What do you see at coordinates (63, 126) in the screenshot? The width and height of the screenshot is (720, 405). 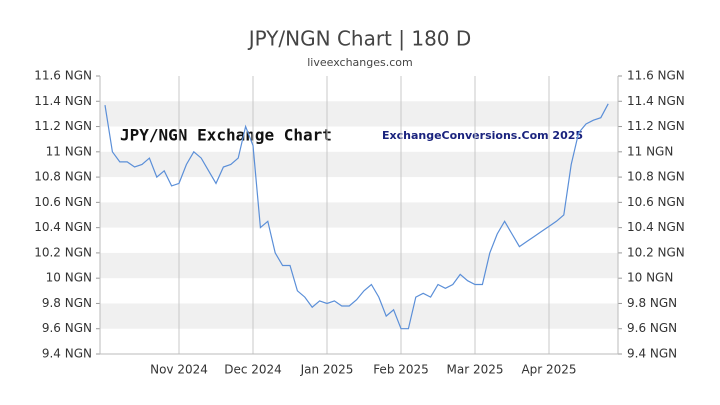 I see `y-tick-label: 11.2 NGN` at bounding box center [63, 126].